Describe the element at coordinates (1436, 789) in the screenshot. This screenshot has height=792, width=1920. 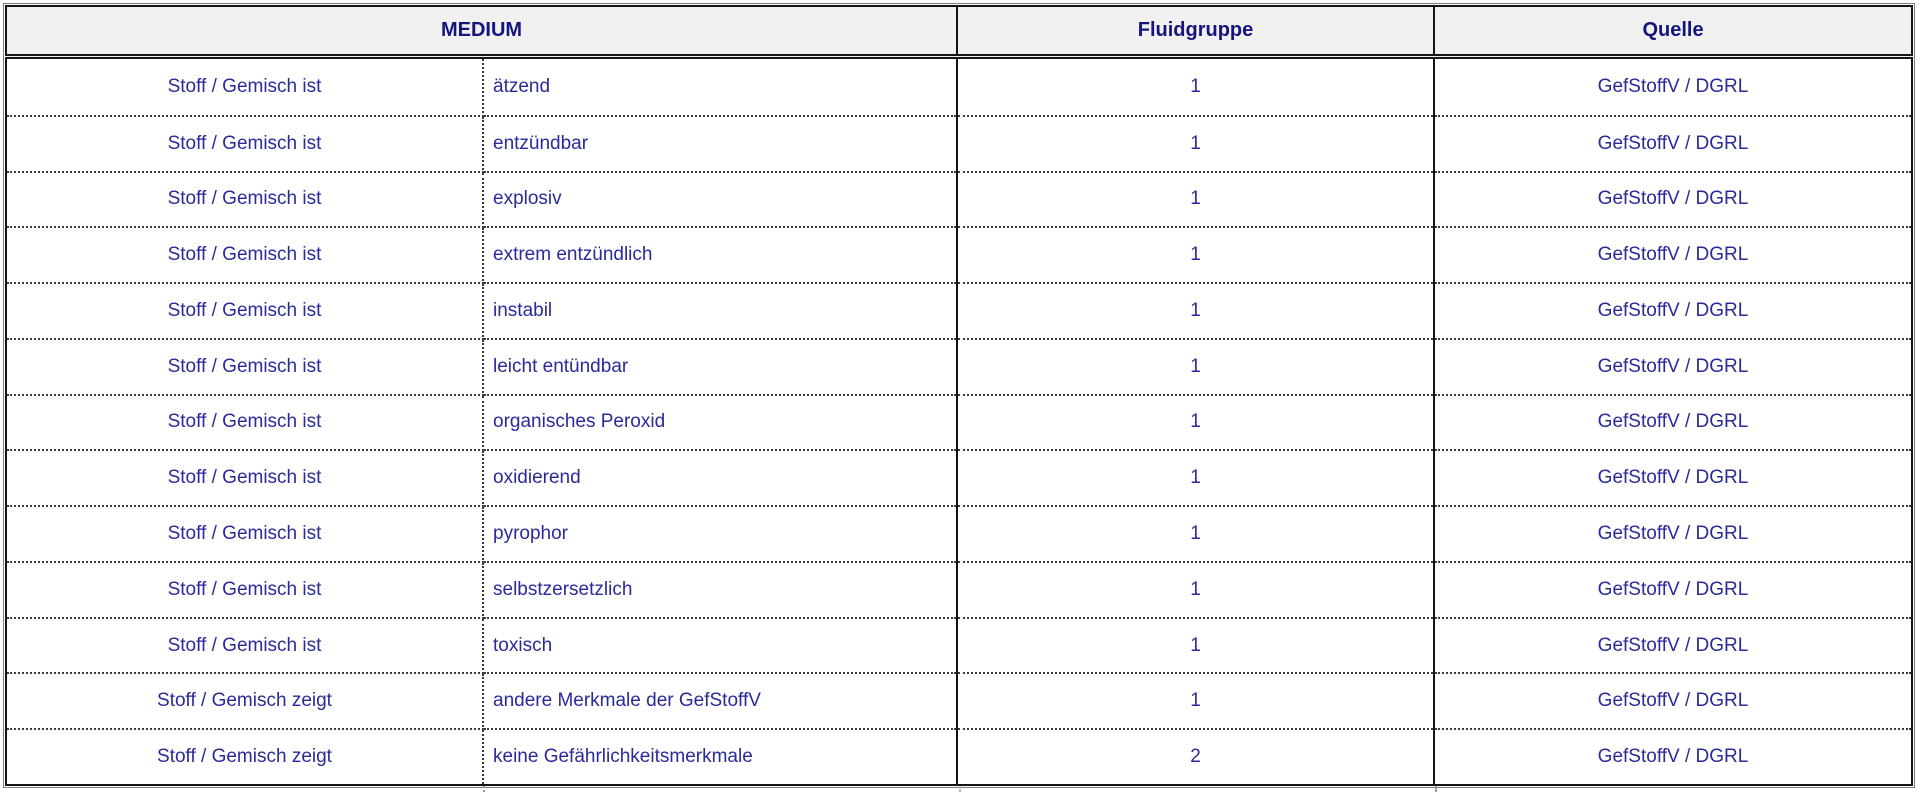
I see `fluidgruppe-quelle-divider-stub` at that location.